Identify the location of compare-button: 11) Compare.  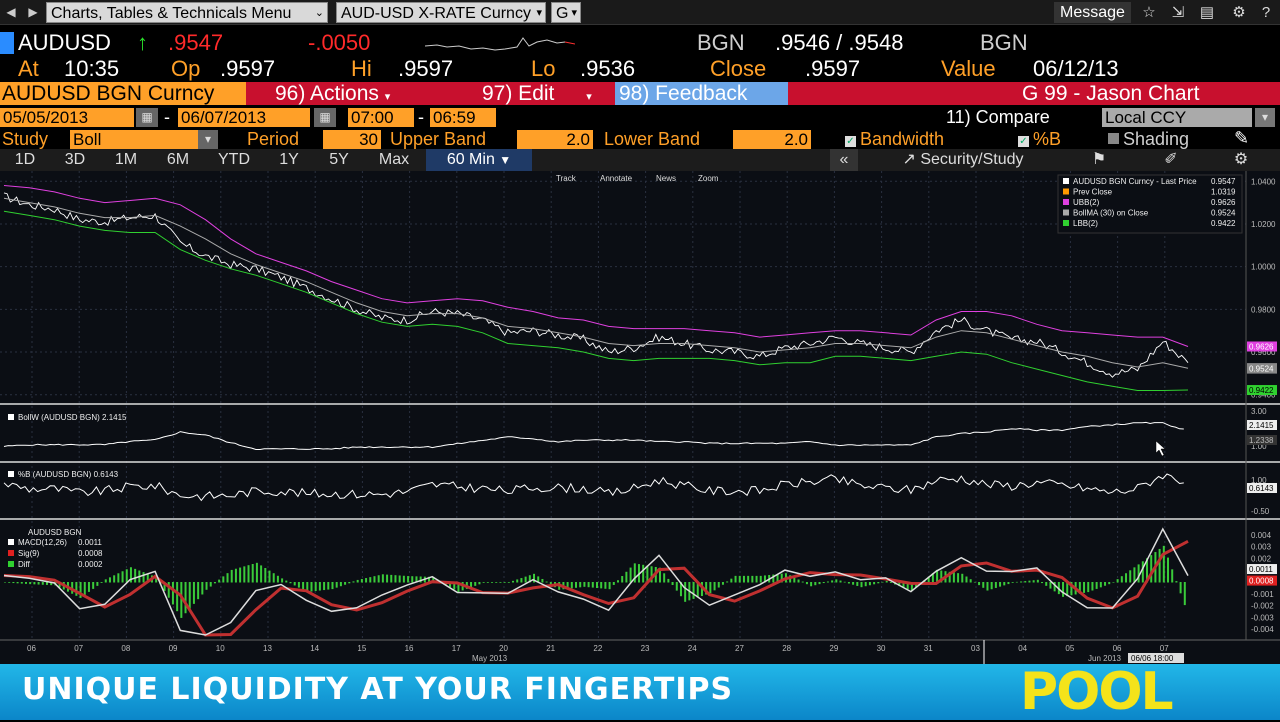
(998, 117).